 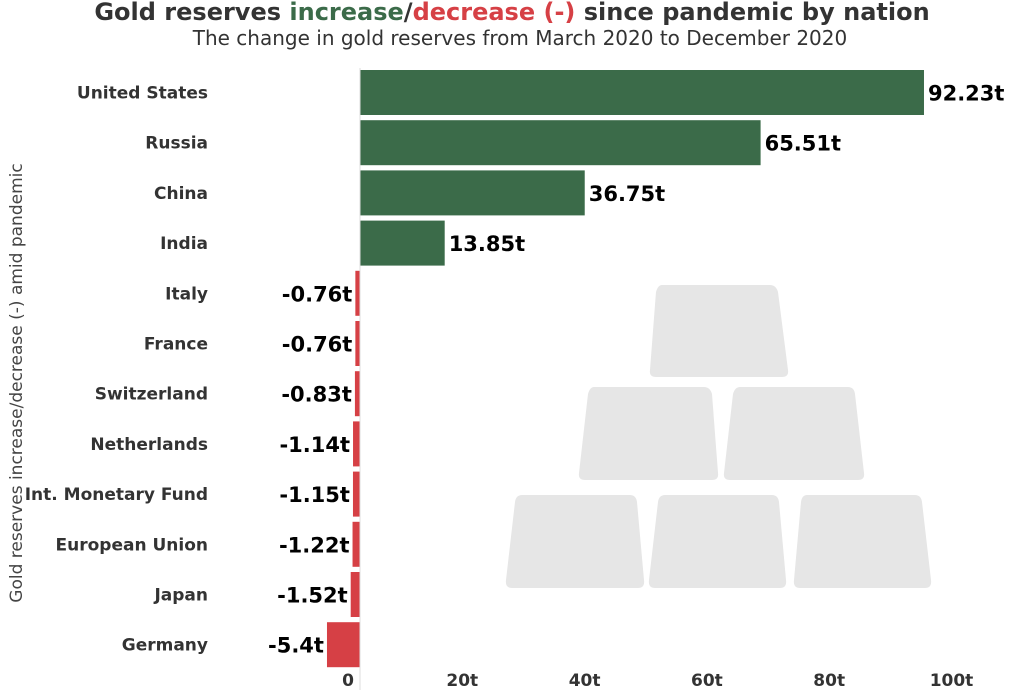 I want to click on data-label: -5.4t, so click(x=296, y=646).